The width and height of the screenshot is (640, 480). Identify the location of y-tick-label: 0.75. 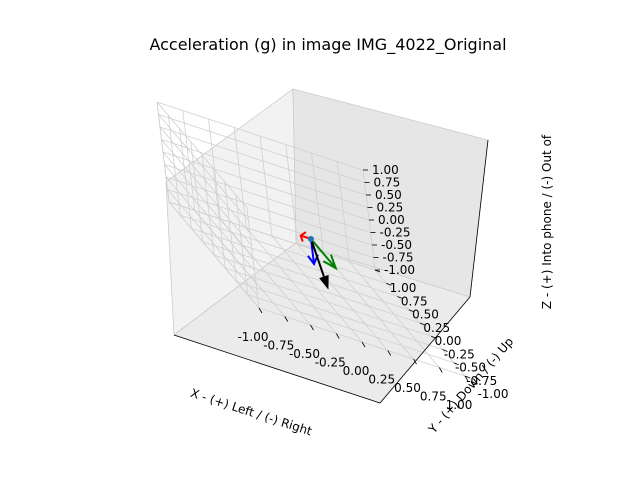
(414, 301).